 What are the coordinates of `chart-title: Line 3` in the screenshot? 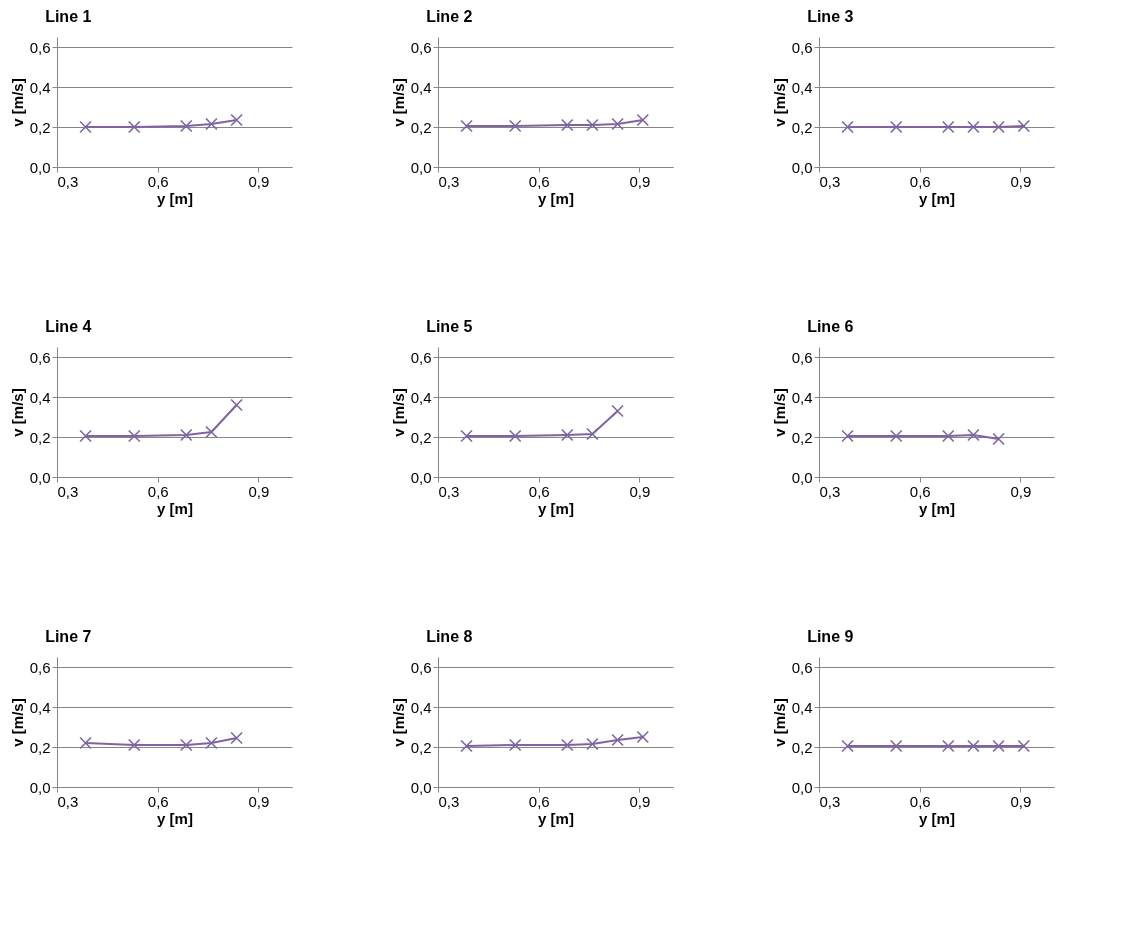 It's located at (830, 16).